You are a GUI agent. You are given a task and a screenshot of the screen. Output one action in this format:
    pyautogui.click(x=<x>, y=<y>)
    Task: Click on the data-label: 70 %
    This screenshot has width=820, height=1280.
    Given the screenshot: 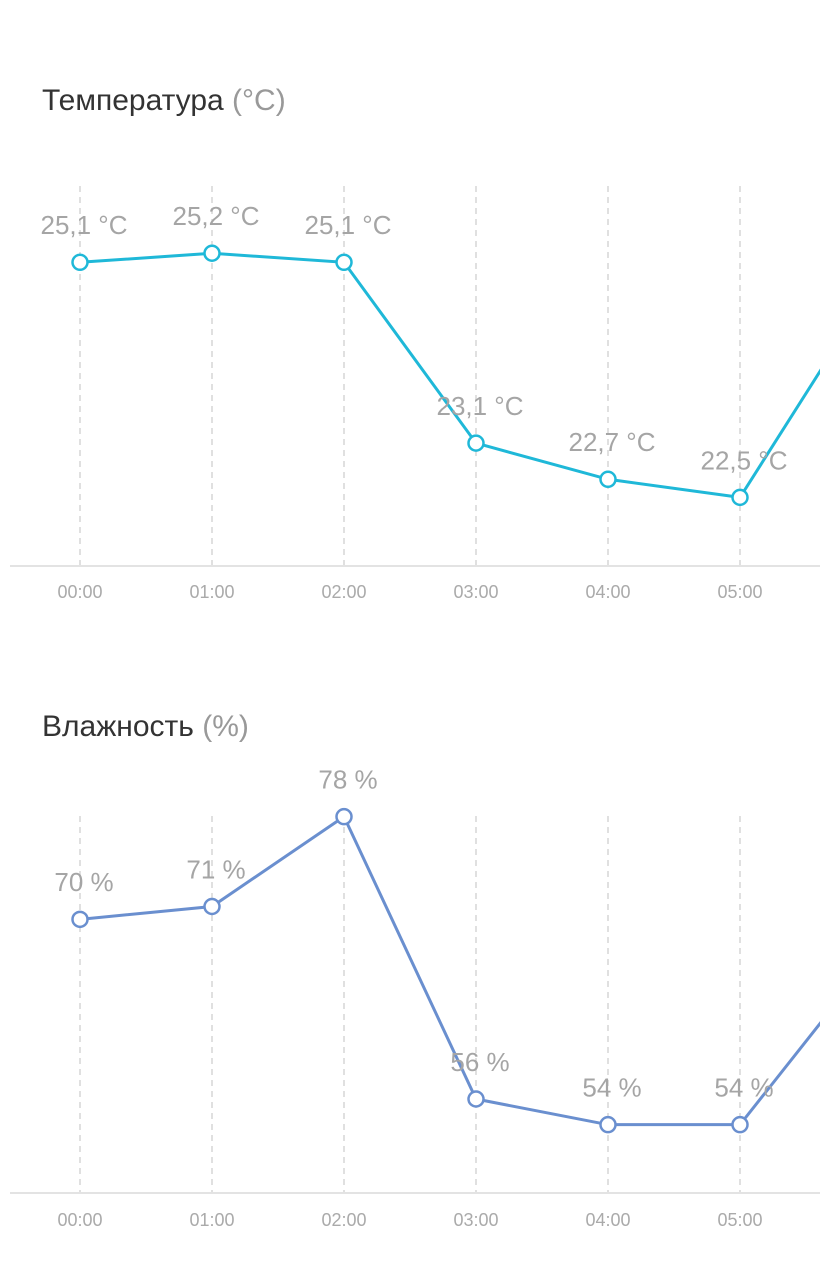 What is the action you would take?
    pyautogui.click(x=83, y=882)
    